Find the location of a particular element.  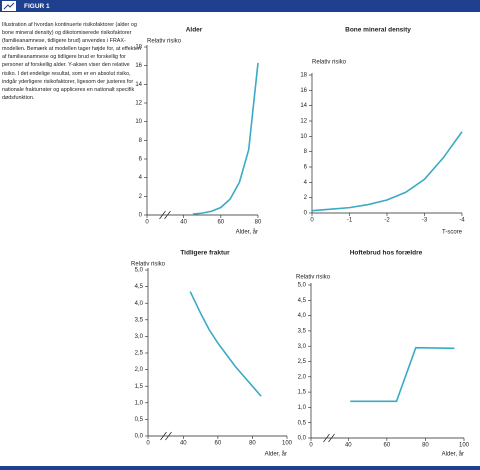

chart-title: Bone mineral density is located at coordinates (378, 30).